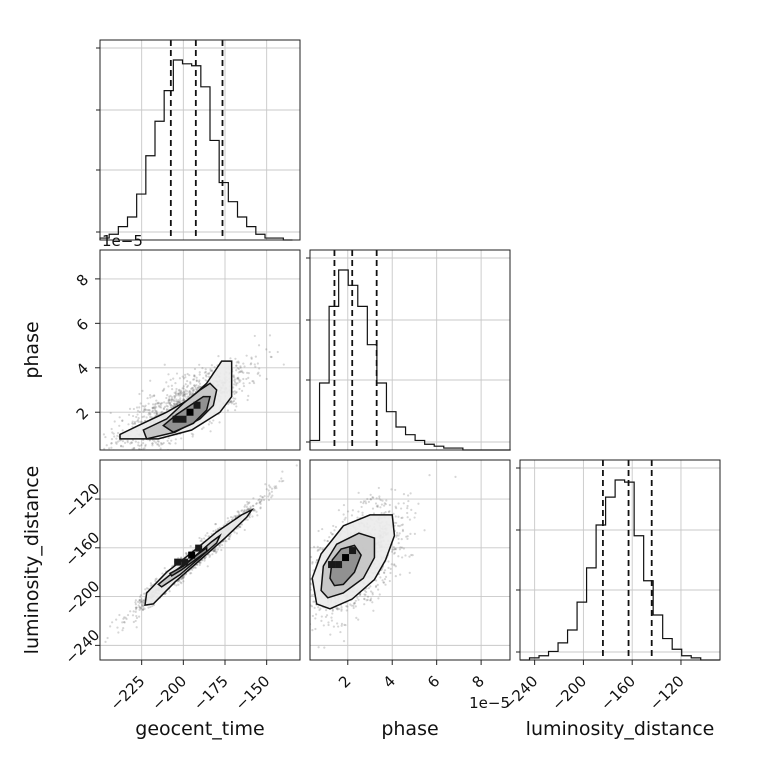 The height and width of the screenshot is (760, 760). I want to click on x-tick-label-luminosity_distance: −120, so click(667, 693).